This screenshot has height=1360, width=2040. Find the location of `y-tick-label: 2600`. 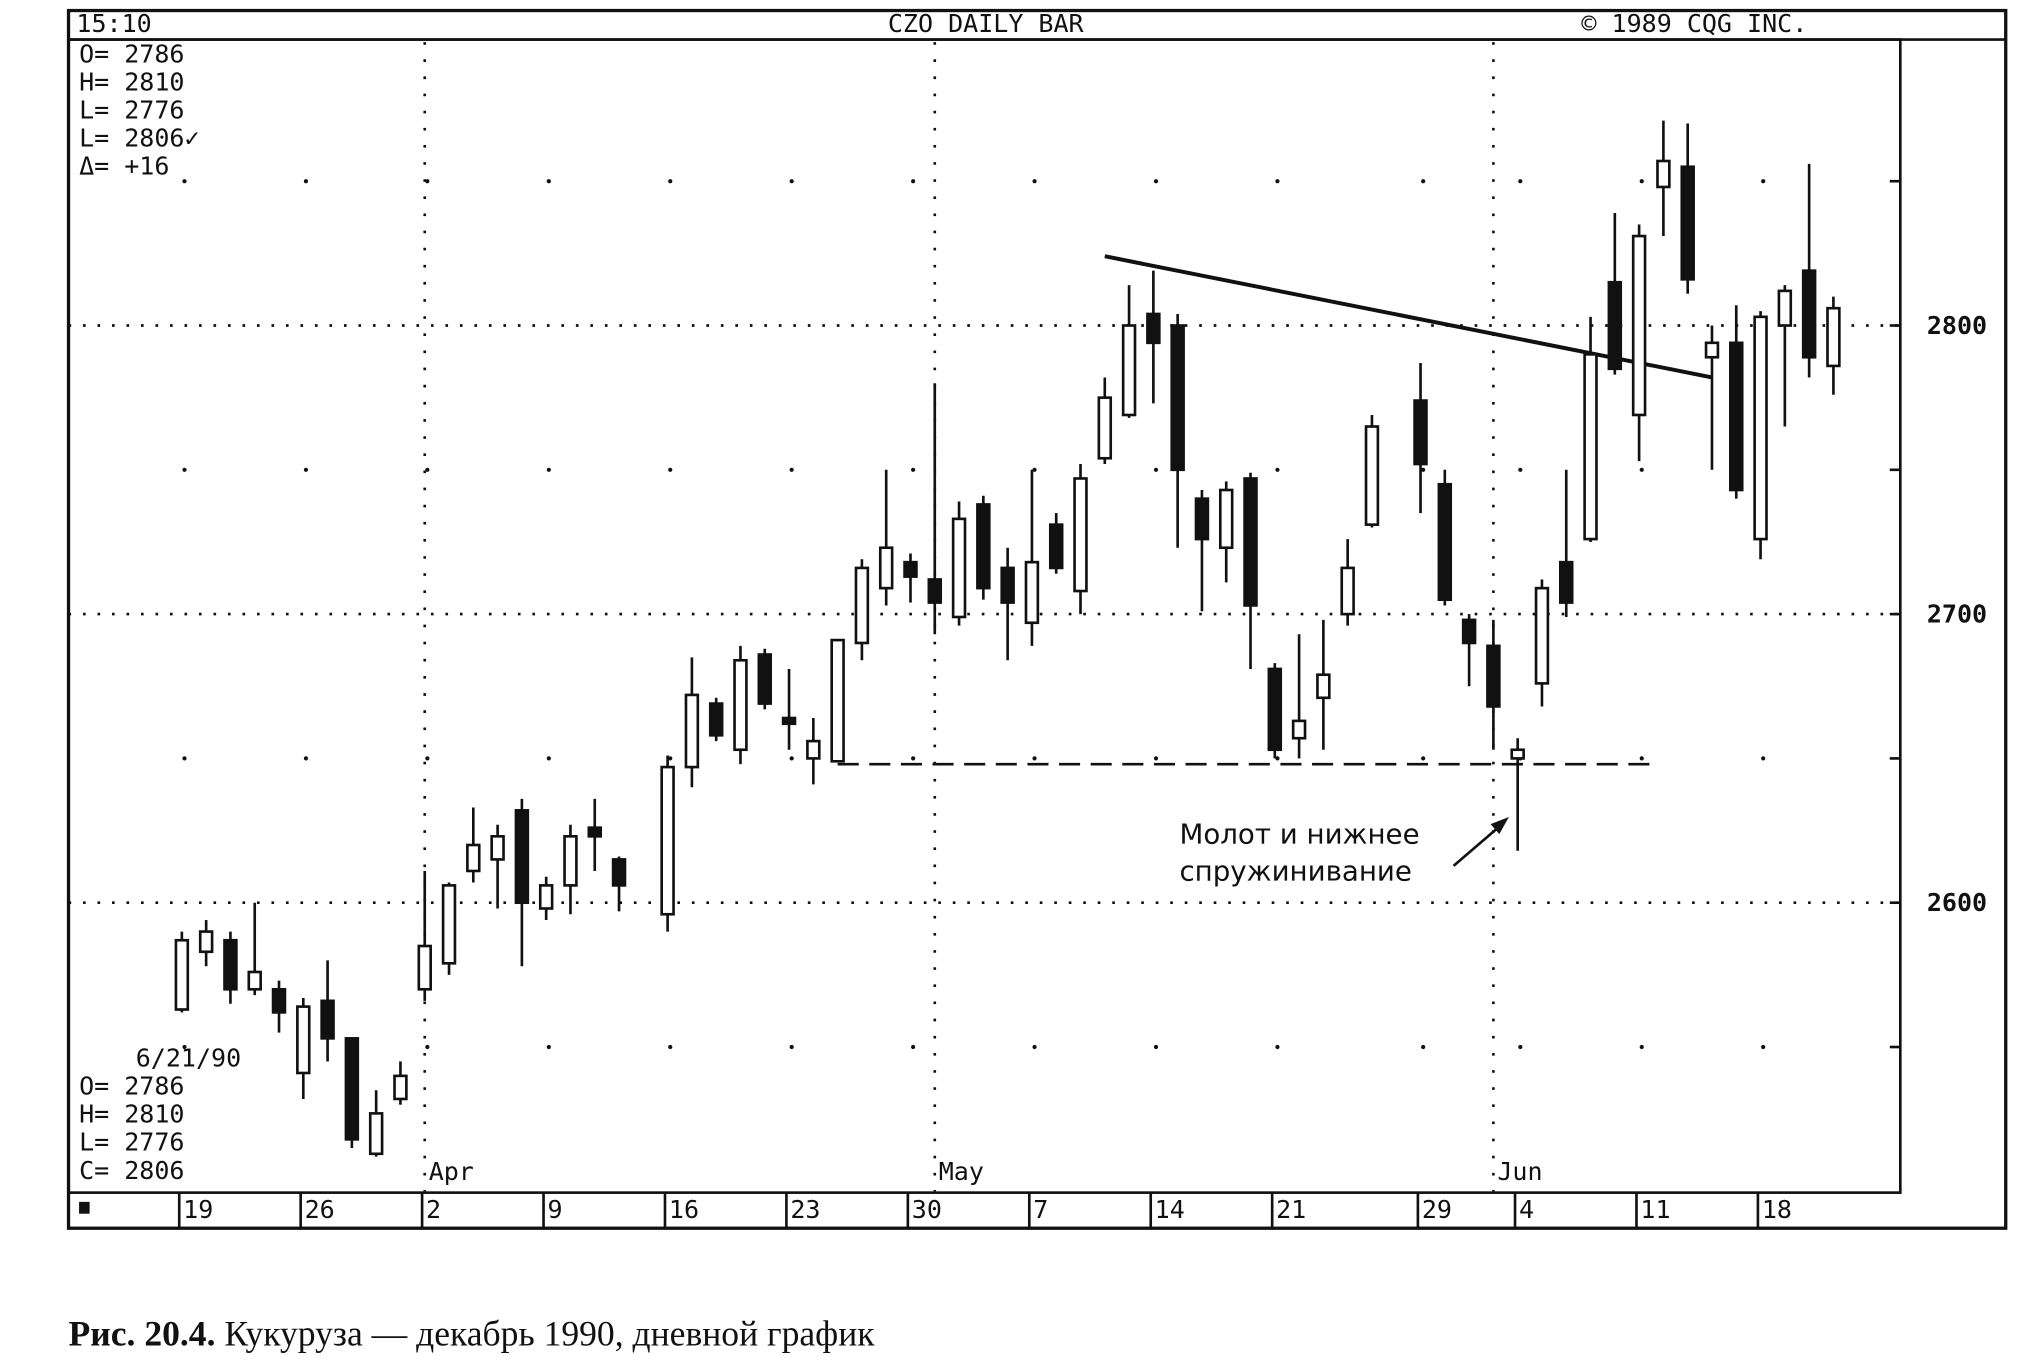

y-tick-label: 2600 is located at coordinates (1957, 902).